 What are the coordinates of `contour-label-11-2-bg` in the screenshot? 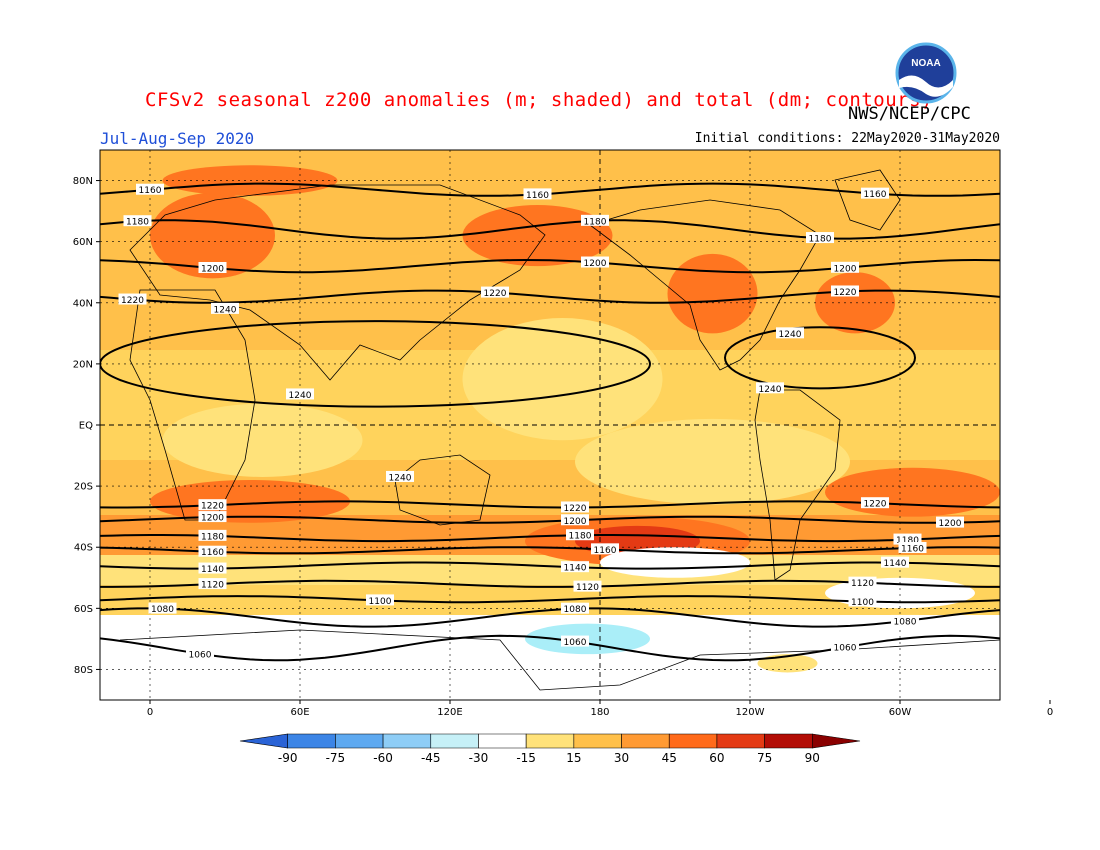 It's located at (905, 620).